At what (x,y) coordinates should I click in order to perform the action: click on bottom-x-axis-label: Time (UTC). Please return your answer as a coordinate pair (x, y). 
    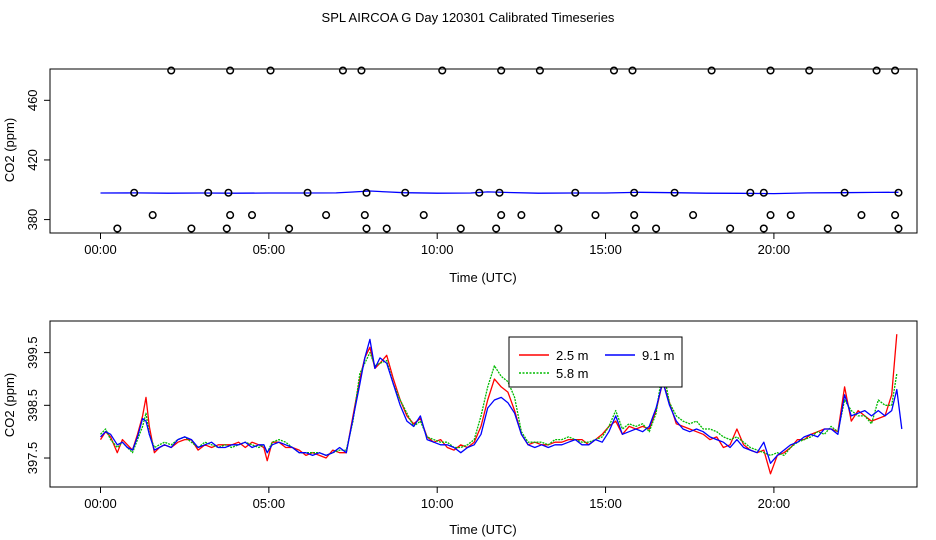
    Looking at the image, I should click on (482, 529).